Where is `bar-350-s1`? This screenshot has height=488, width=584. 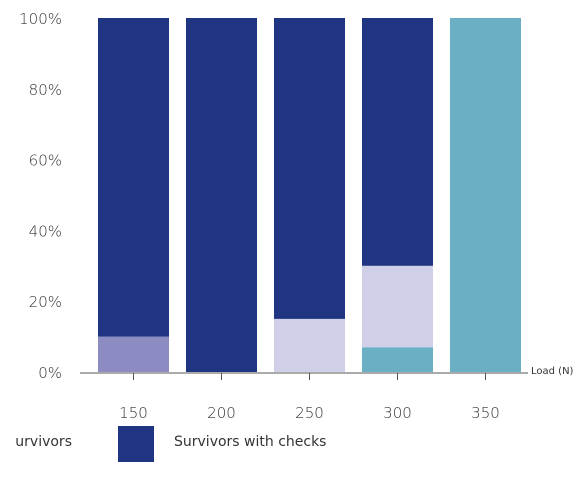
bar-350-s1 is located at coordinates (485, 195).